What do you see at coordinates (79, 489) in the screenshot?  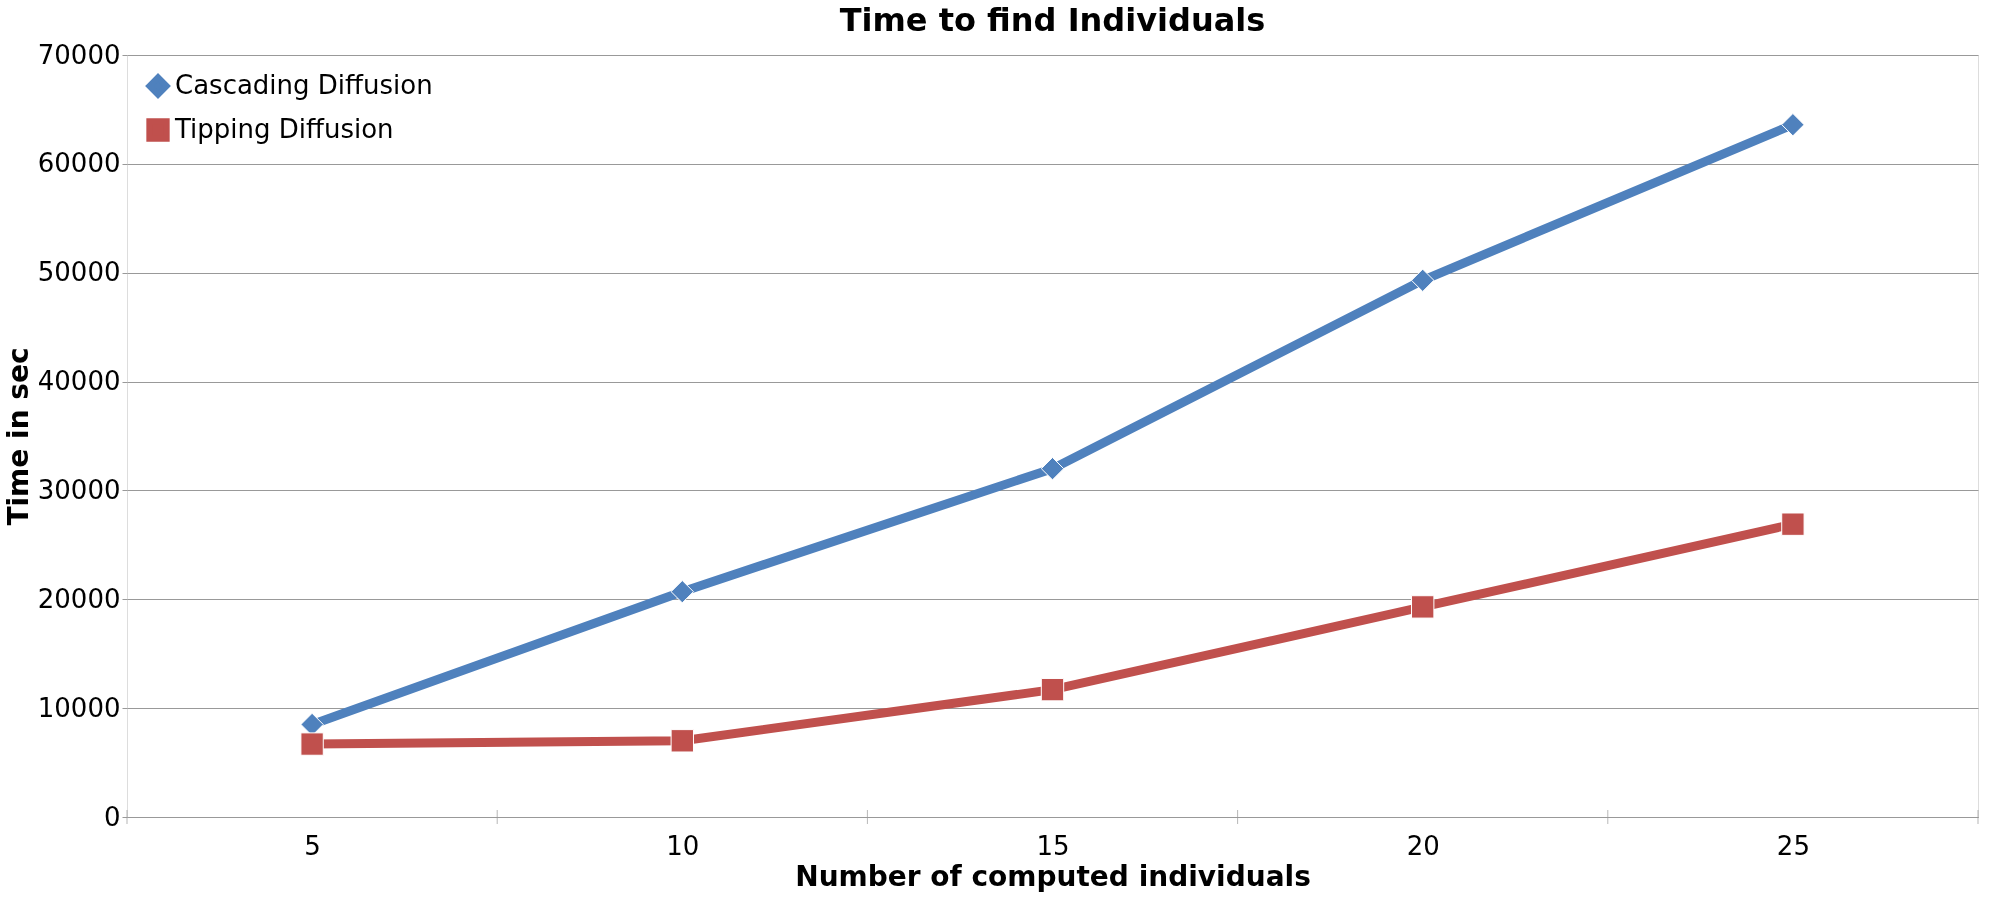 I see `y-tick-label: 30000` at bounding box center [79, 489].